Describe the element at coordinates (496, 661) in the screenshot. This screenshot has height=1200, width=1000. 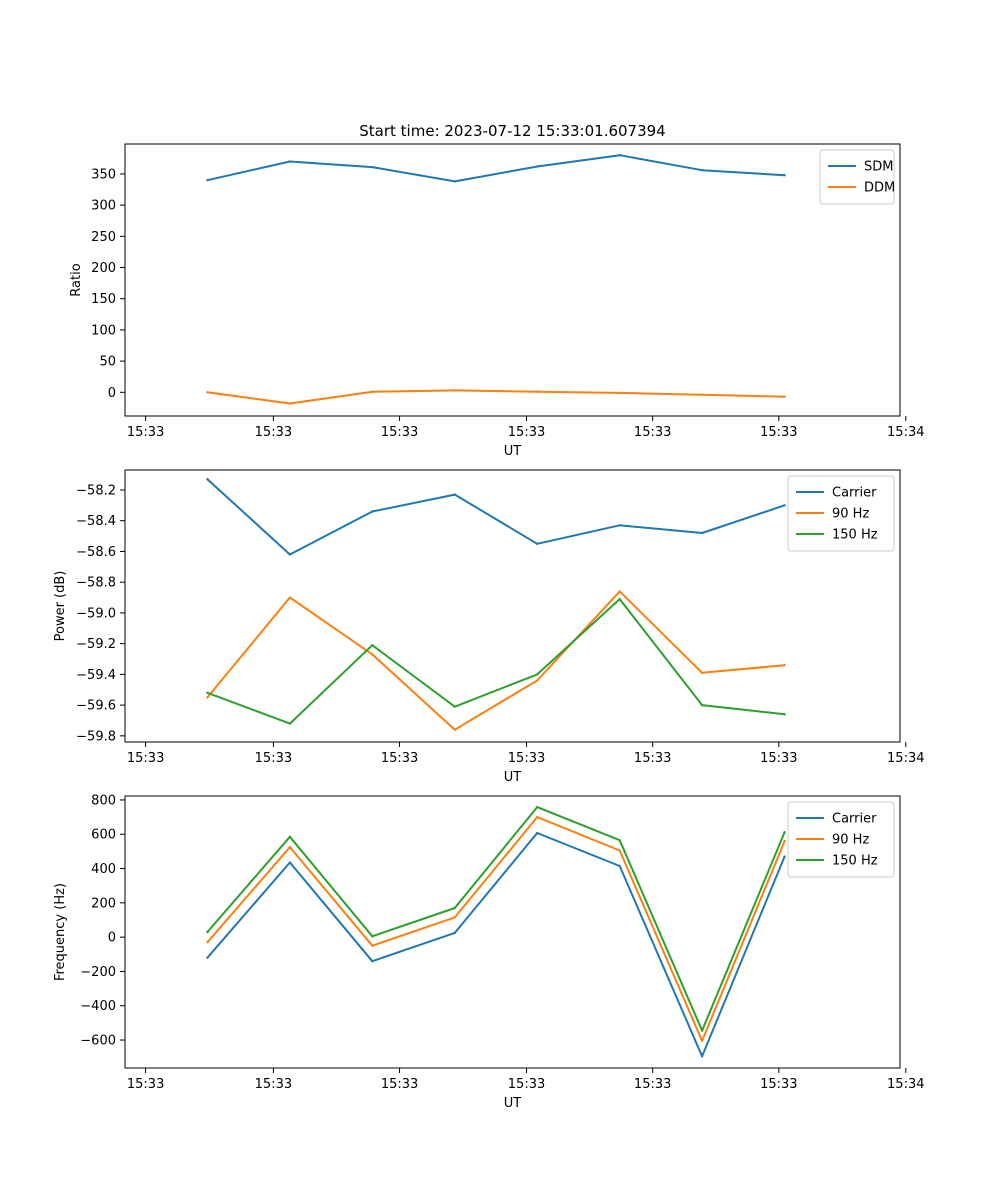
I see `series-line-150-hz` at that location.